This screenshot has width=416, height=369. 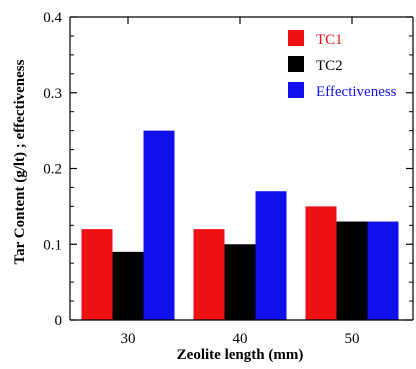 What do you see at coordinates (240, 339) in the screenshot?
I see `x-tick-label-40: 40` at bounding box center [240, 339].